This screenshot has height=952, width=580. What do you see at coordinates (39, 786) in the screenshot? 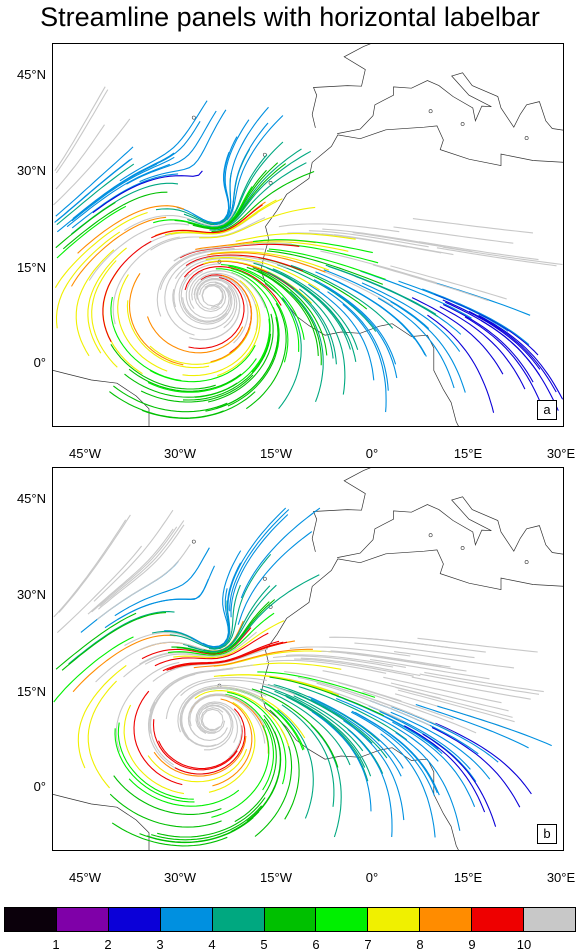
I see `y-tick-0-b: 0°` at bounding box center [39, 786].